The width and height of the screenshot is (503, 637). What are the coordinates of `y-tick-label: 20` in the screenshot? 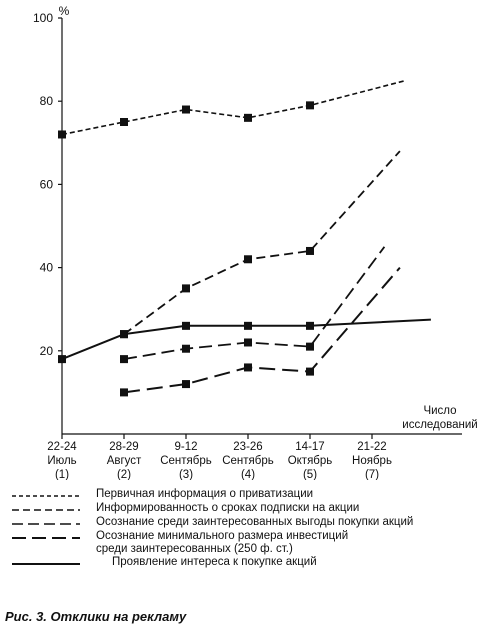 It's located at (47, 351).